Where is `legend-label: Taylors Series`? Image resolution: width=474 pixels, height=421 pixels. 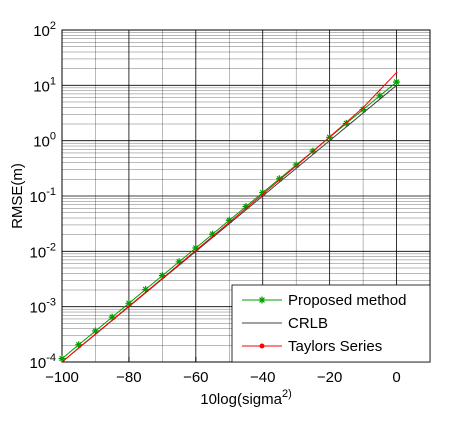 legend-label: Taylors Series is located at coordinates (335, 346).